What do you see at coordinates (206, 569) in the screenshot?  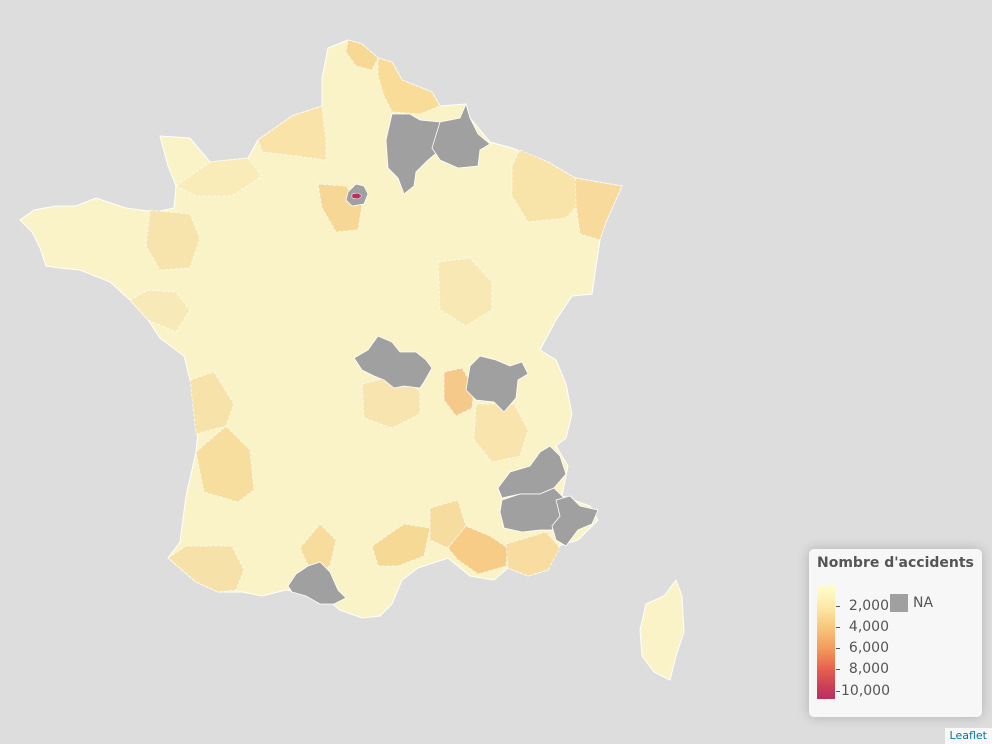 I see `dept-pyrenees-atlantiques` at bounding box center [206, 569].